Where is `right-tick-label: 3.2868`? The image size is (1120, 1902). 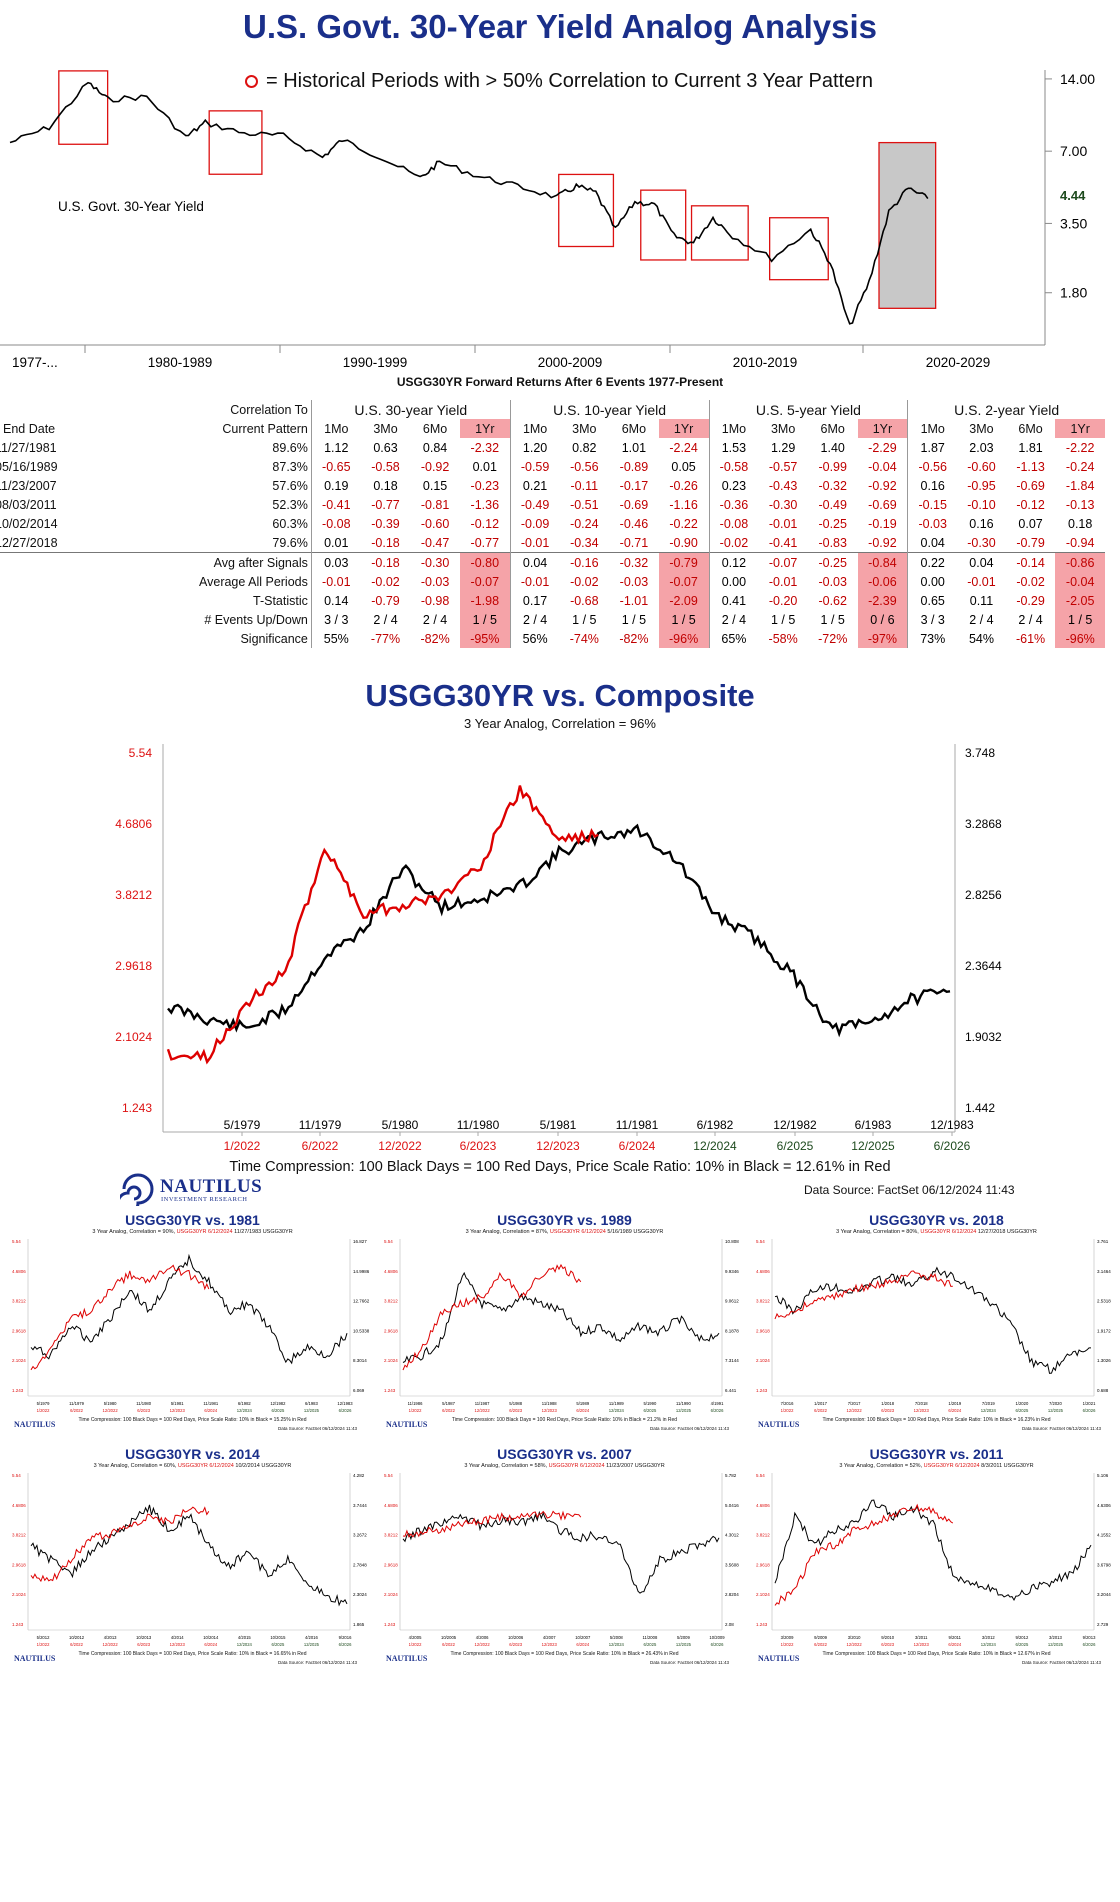
right-tick-label: 3.2868 is located at coordinates (983, 824).